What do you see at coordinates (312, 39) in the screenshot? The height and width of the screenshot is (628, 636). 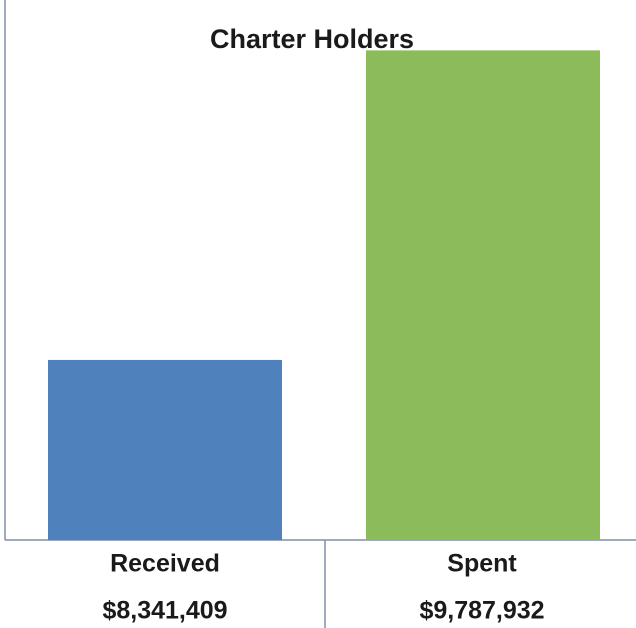 I see `chart-title: Charter Holders` at bounding box center [312, 39].